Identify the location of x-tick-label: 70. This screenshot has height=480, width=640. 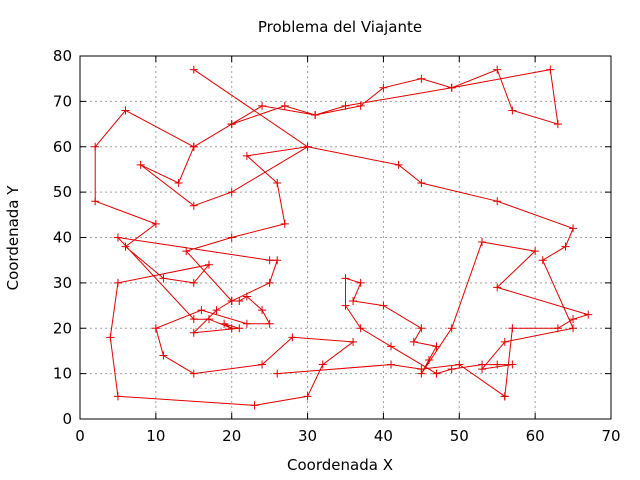
(610, 436).